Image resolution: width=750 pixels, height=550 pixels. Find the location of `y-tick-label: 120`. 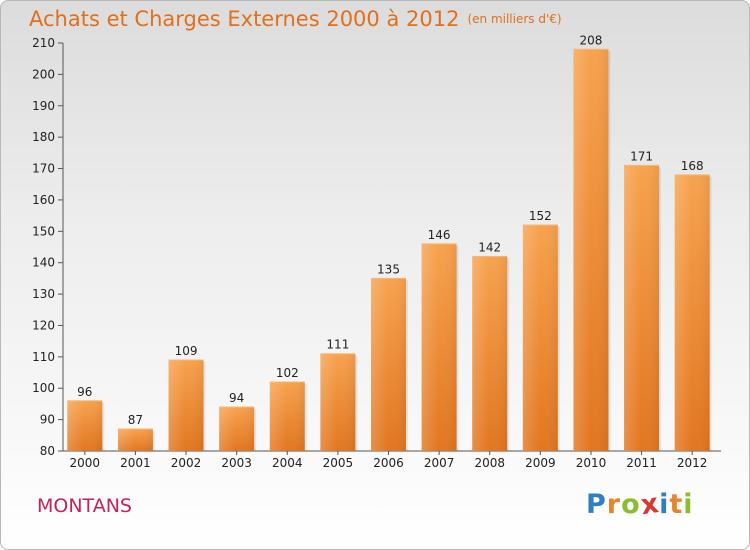

y-tick-label: 120 is located at coordinates (43, 325).